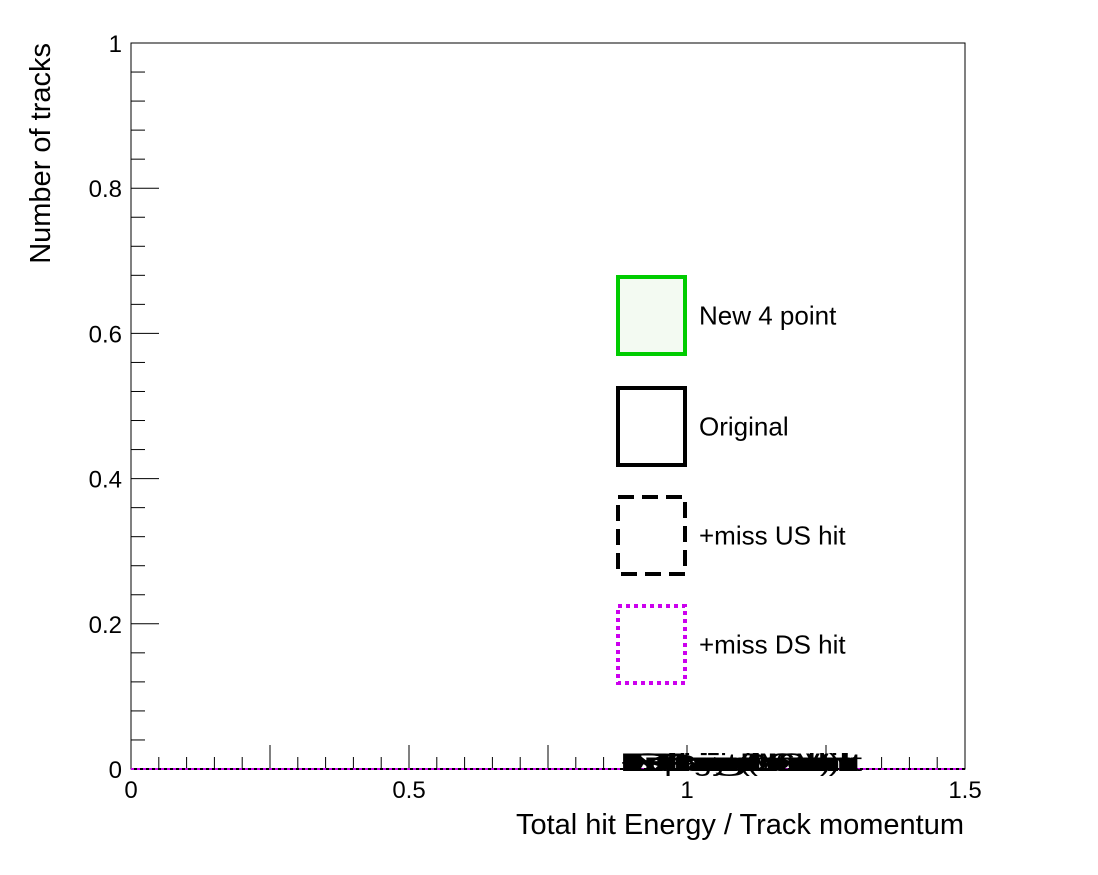  What do you see at coordinates (124, 407) in the screenshot?
I see `y-axis-ticks: 0 0.2 0.4 0.6 0.8 1` at bounding box center [124, 407].